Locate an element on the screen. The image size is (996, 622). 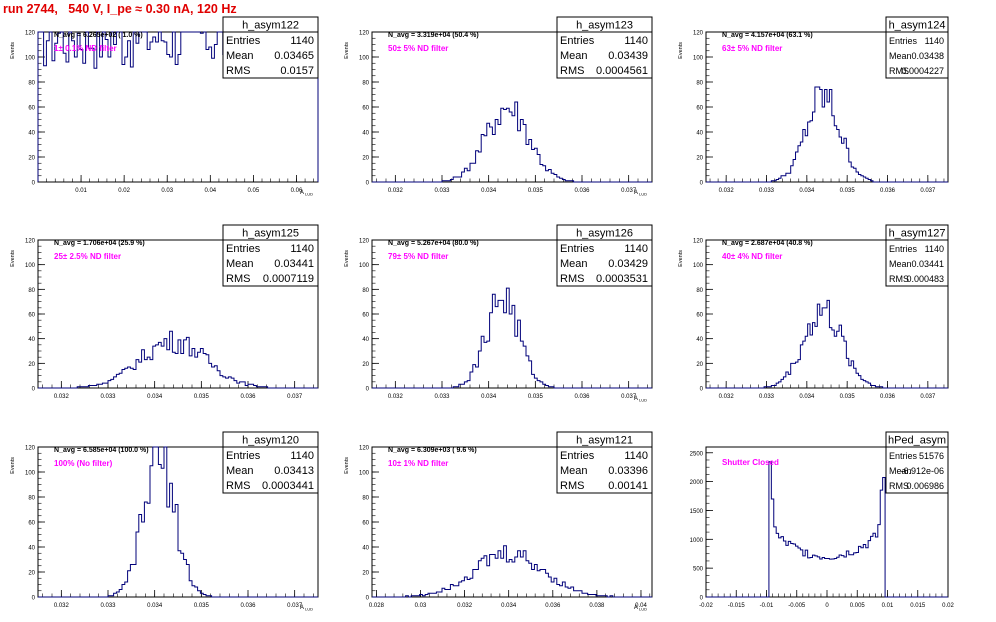
filter-annotation: 40± 4% ND filter is located at coordinates (752, 256).